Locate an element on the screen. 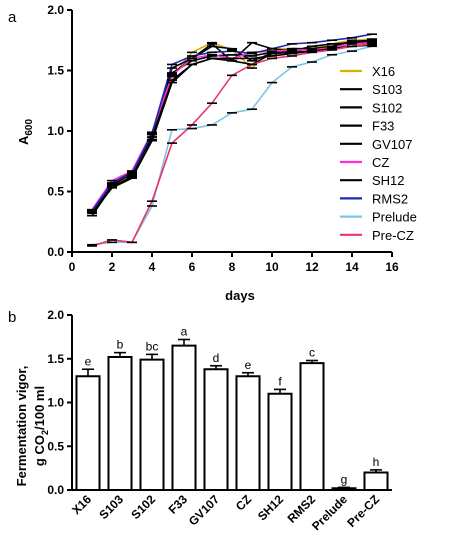  panel-a-x-tick-label: 10 is located at coordinates (272, 267).